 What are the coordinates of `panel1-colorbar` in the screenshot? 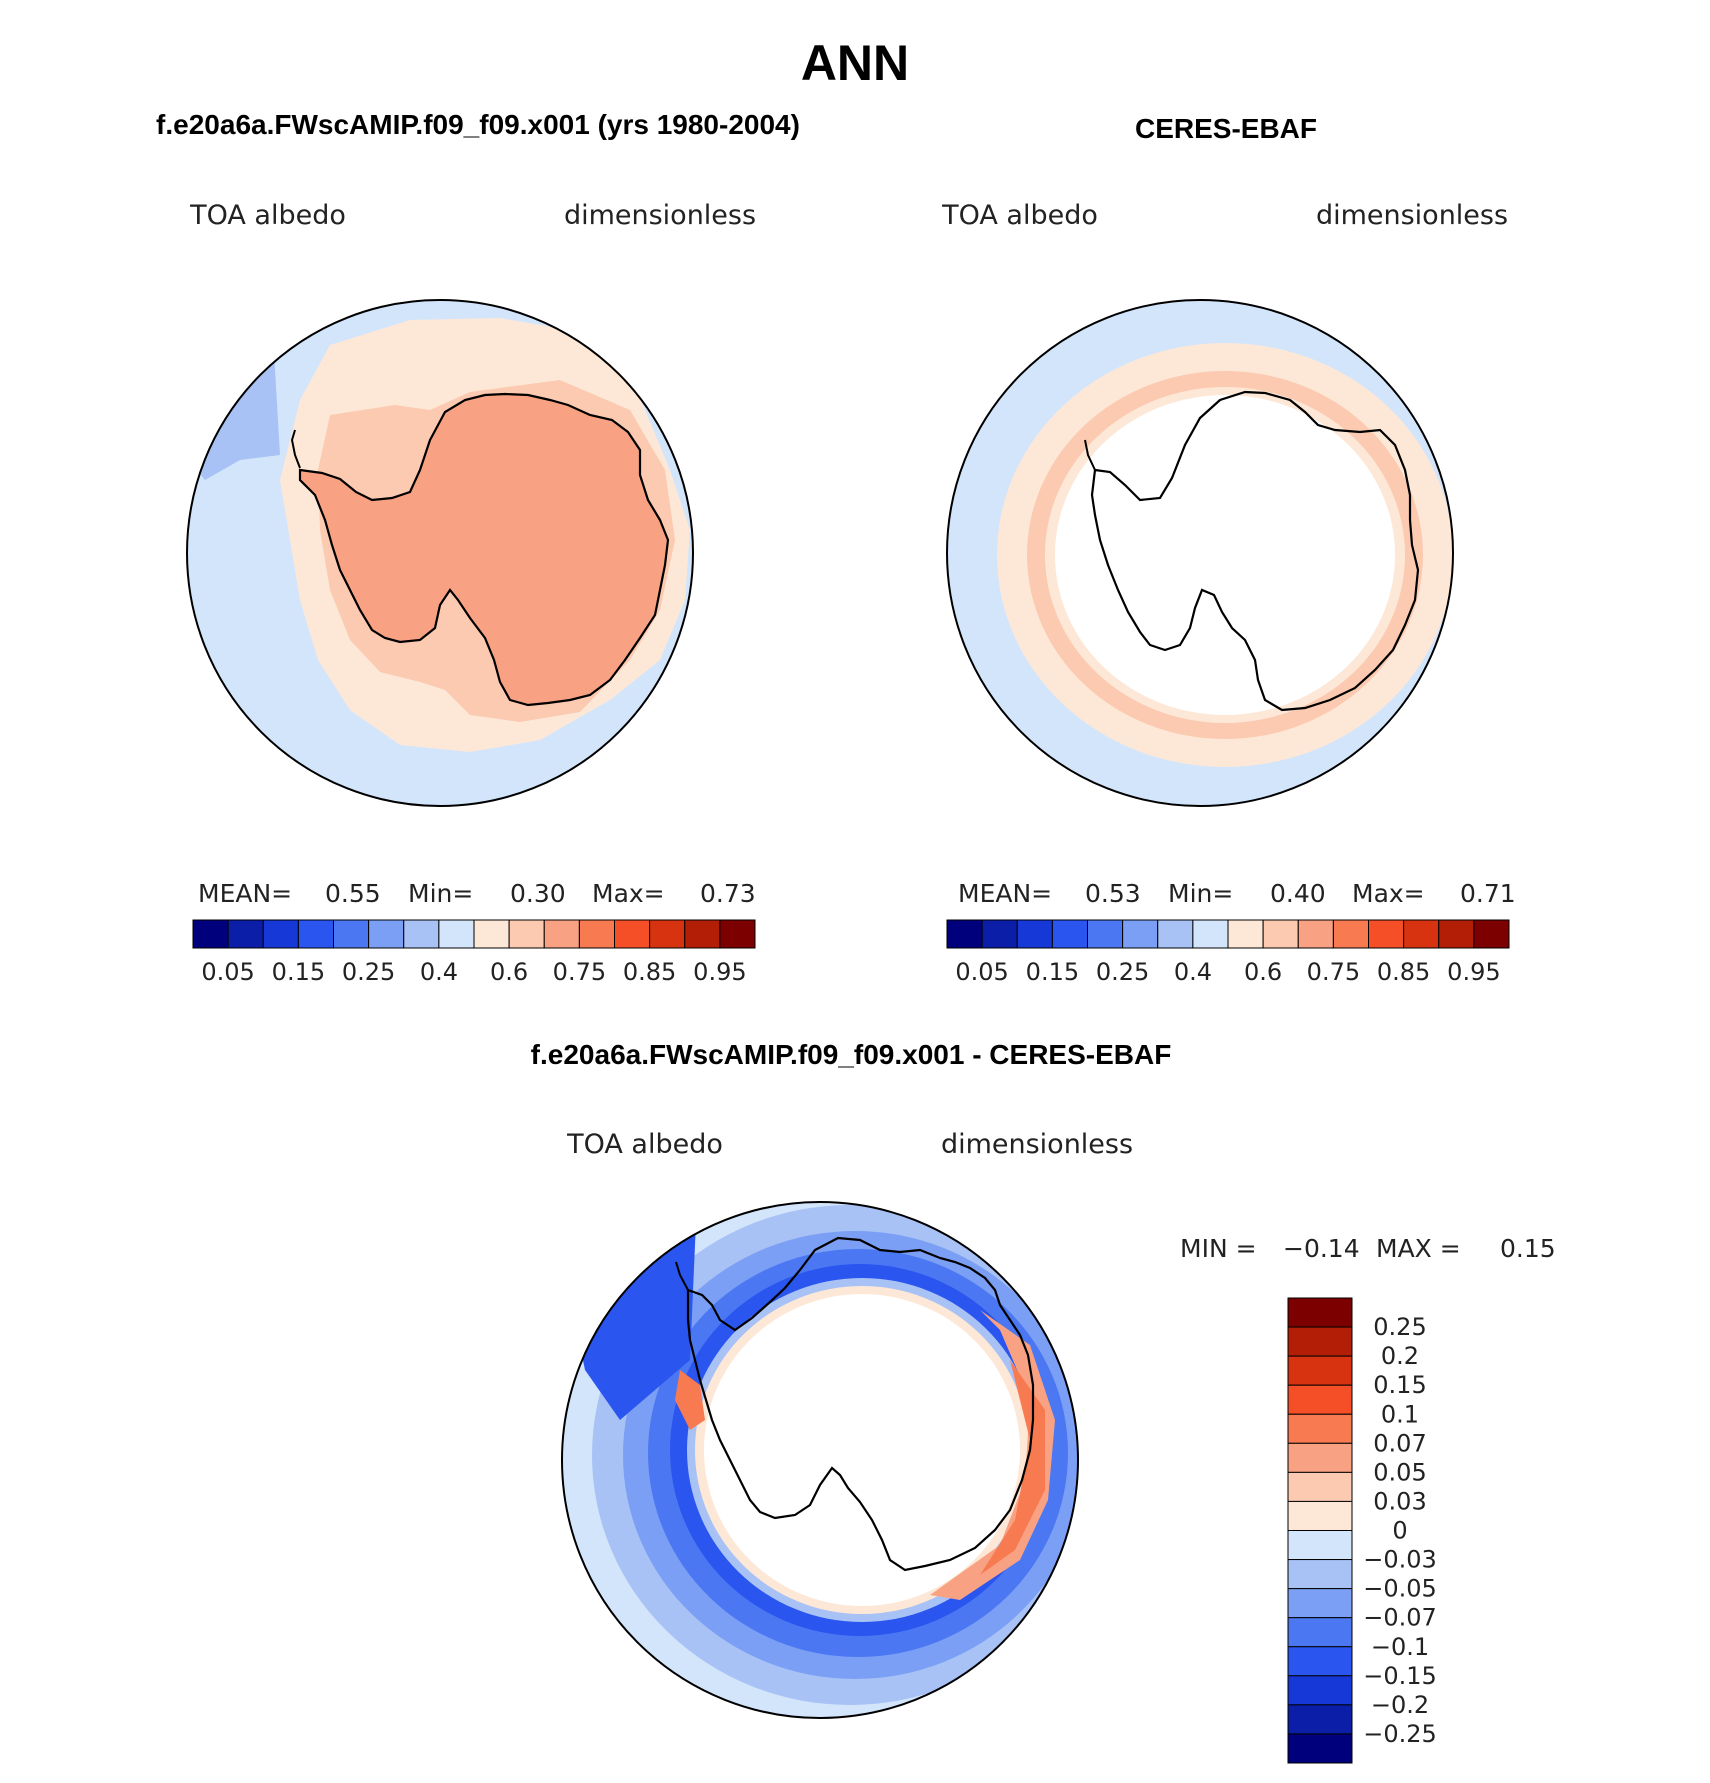 It's located at (474, 934).